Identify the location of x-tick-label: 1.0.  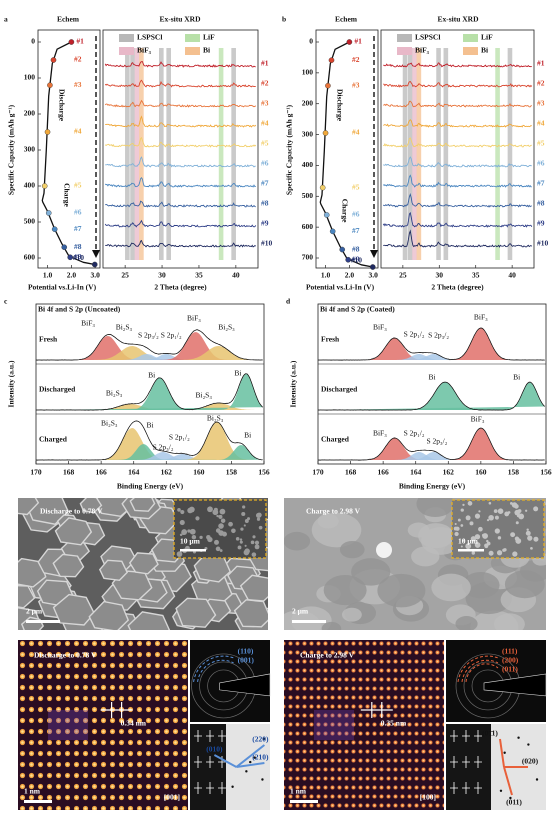
(48, 275).